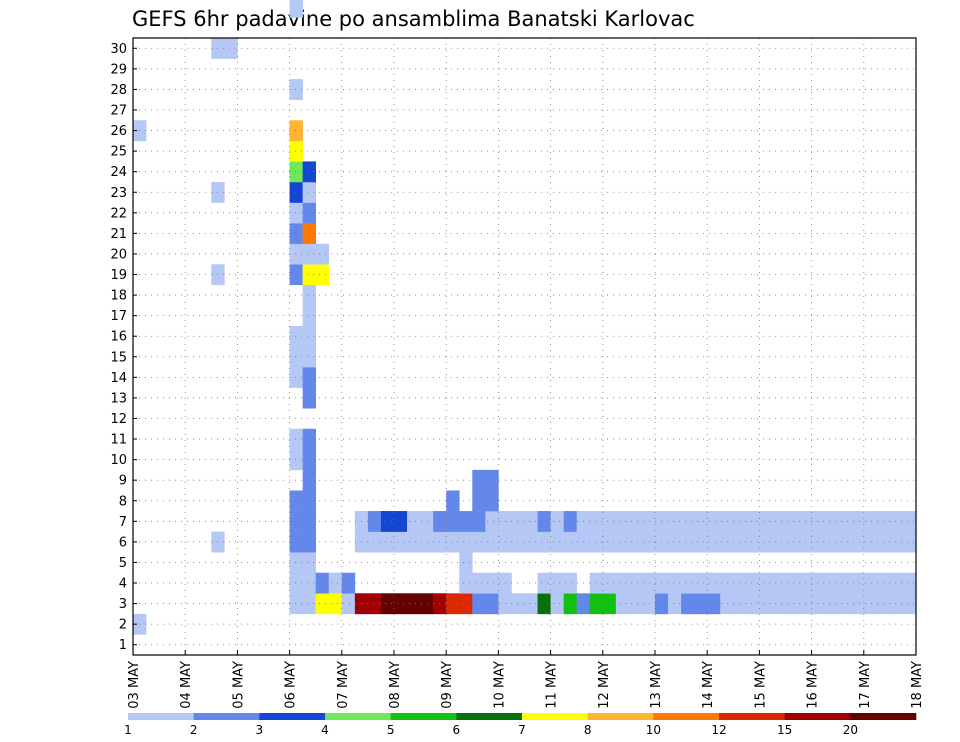  What do you see at coordinates (784, 730) in the screenshot?
I see `colorbar-label: 15` at bounding box center [784, 730].